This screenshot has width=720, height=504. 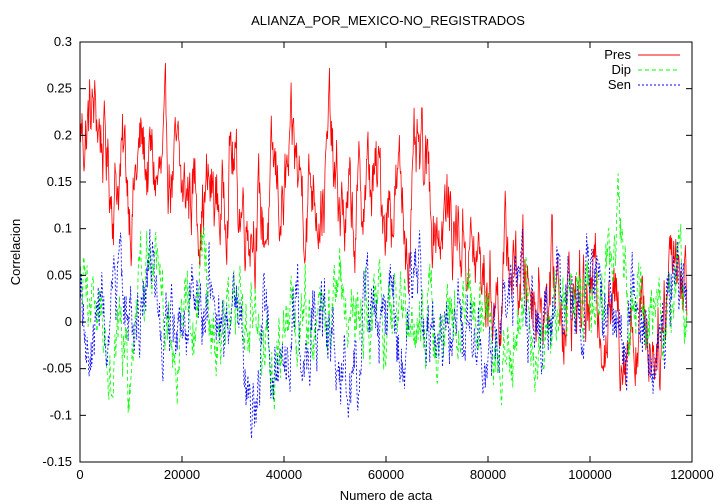 I want to click on y-tick-label: 0.05, so click(x=59, y=274).